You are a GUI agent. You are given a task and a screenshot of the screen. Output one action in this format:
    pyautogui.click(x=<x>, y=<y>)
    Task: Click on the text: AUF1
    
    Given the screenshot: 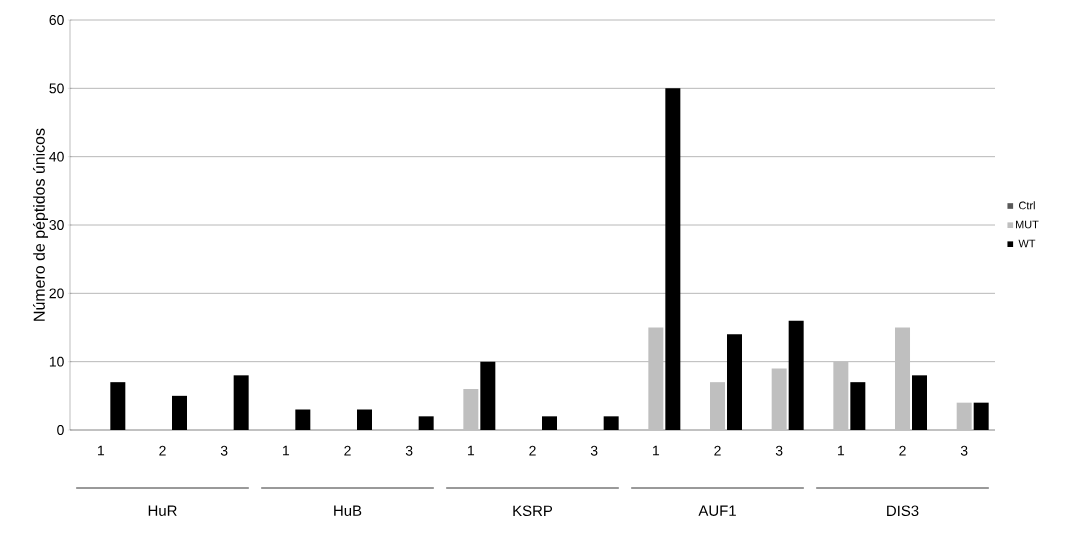 What is the action you would take?
    pyautogui.click(x=717, y=510)
    